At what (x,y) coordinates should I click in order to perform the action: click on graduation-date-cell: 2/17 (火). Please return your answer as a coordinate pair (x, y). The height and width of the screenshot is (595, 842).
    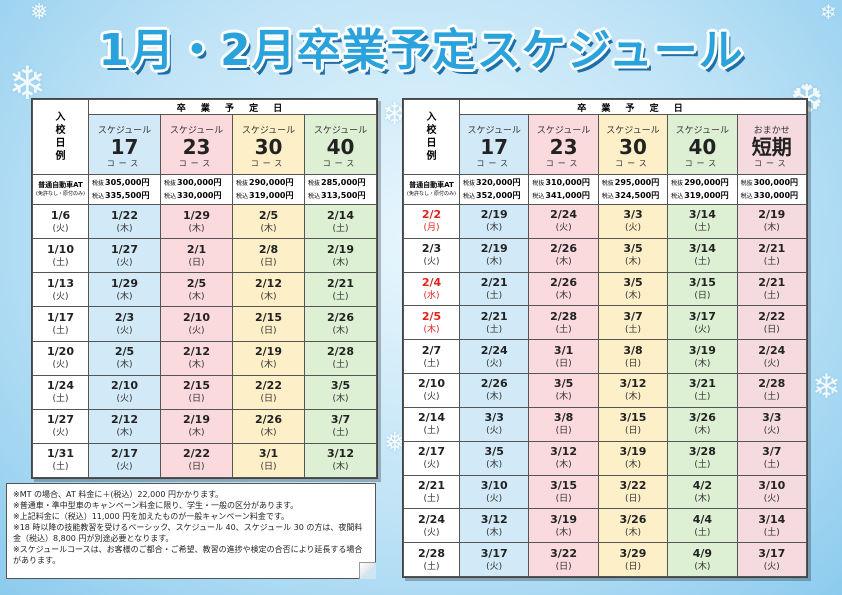
    Looking at the image, I should click on (124, 460).